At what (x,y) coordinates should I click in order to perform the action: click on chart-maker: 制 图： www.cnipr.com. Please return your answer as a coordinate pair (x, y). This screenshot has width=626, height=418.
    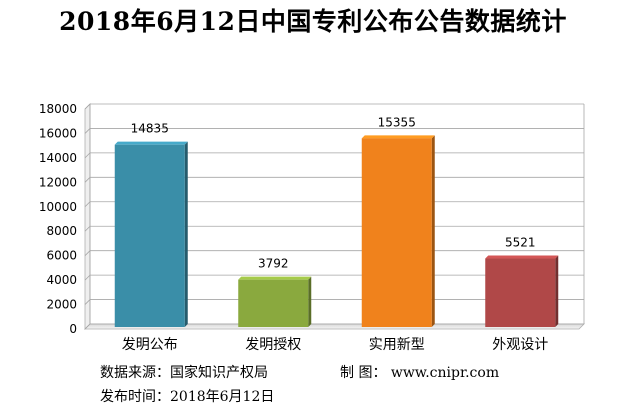
    Looking at the image, I should click on (419, 372).